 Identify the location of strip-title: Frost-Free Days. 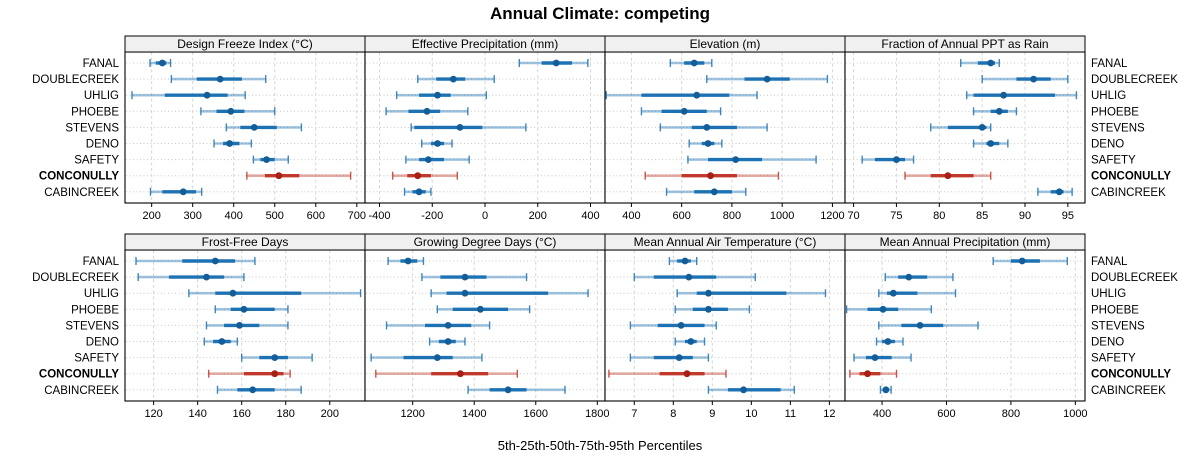
(245, 242).